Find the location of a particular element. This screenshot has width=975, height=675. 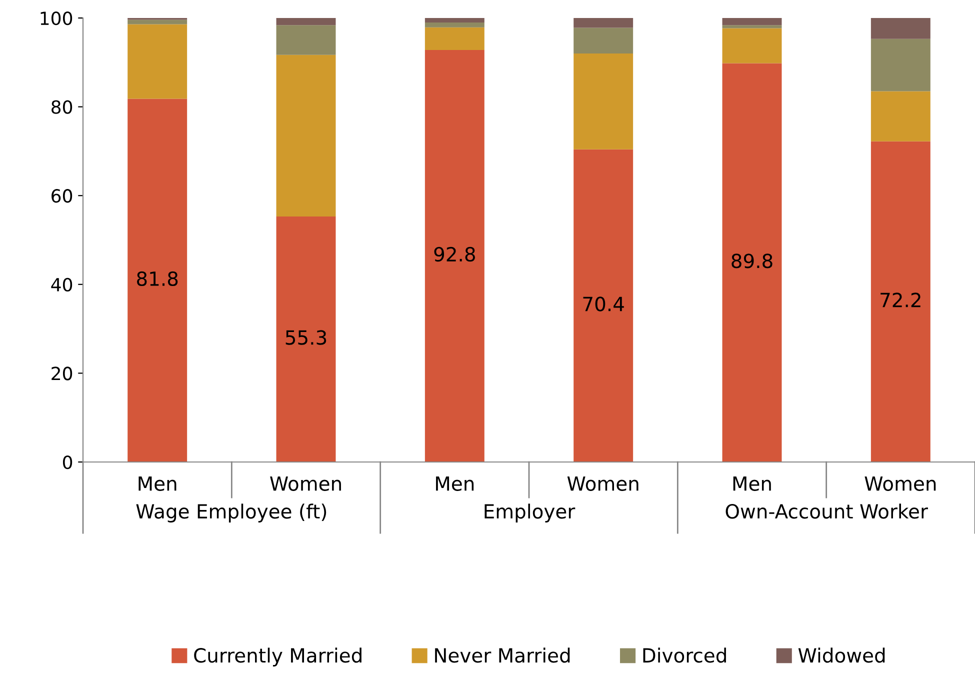

legend-label: Currently Married is located at coordinates (278, 657).